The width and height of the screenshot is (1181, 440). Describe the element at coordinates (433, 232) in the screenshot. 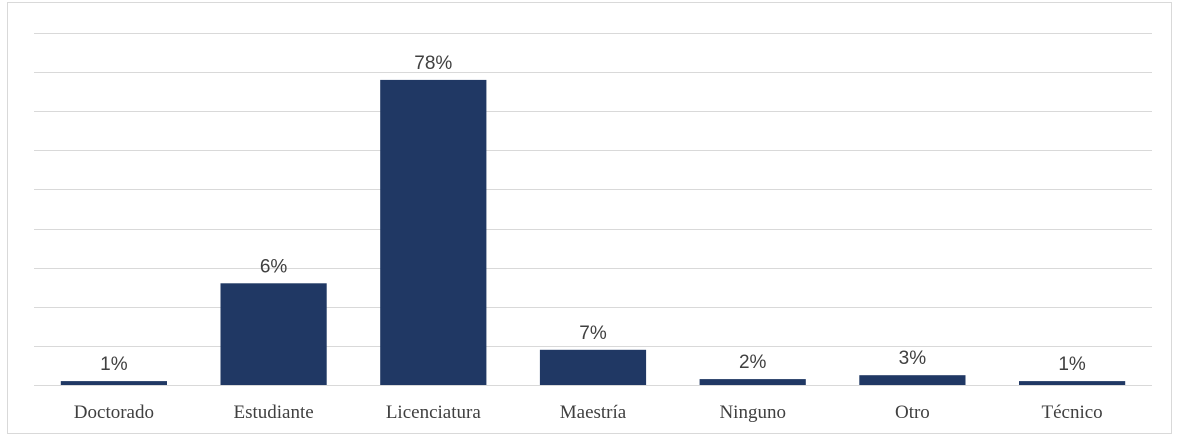

I see `bar-licenciatura` at that location.